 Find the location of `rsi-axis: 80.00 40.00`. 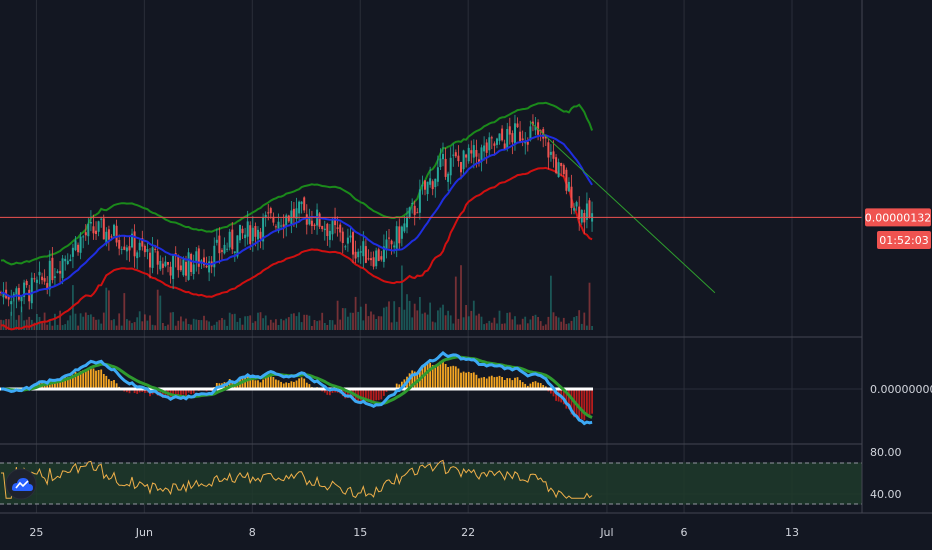

rsi-axis: 80.00 40.00 is located at coordinates (886, 473).